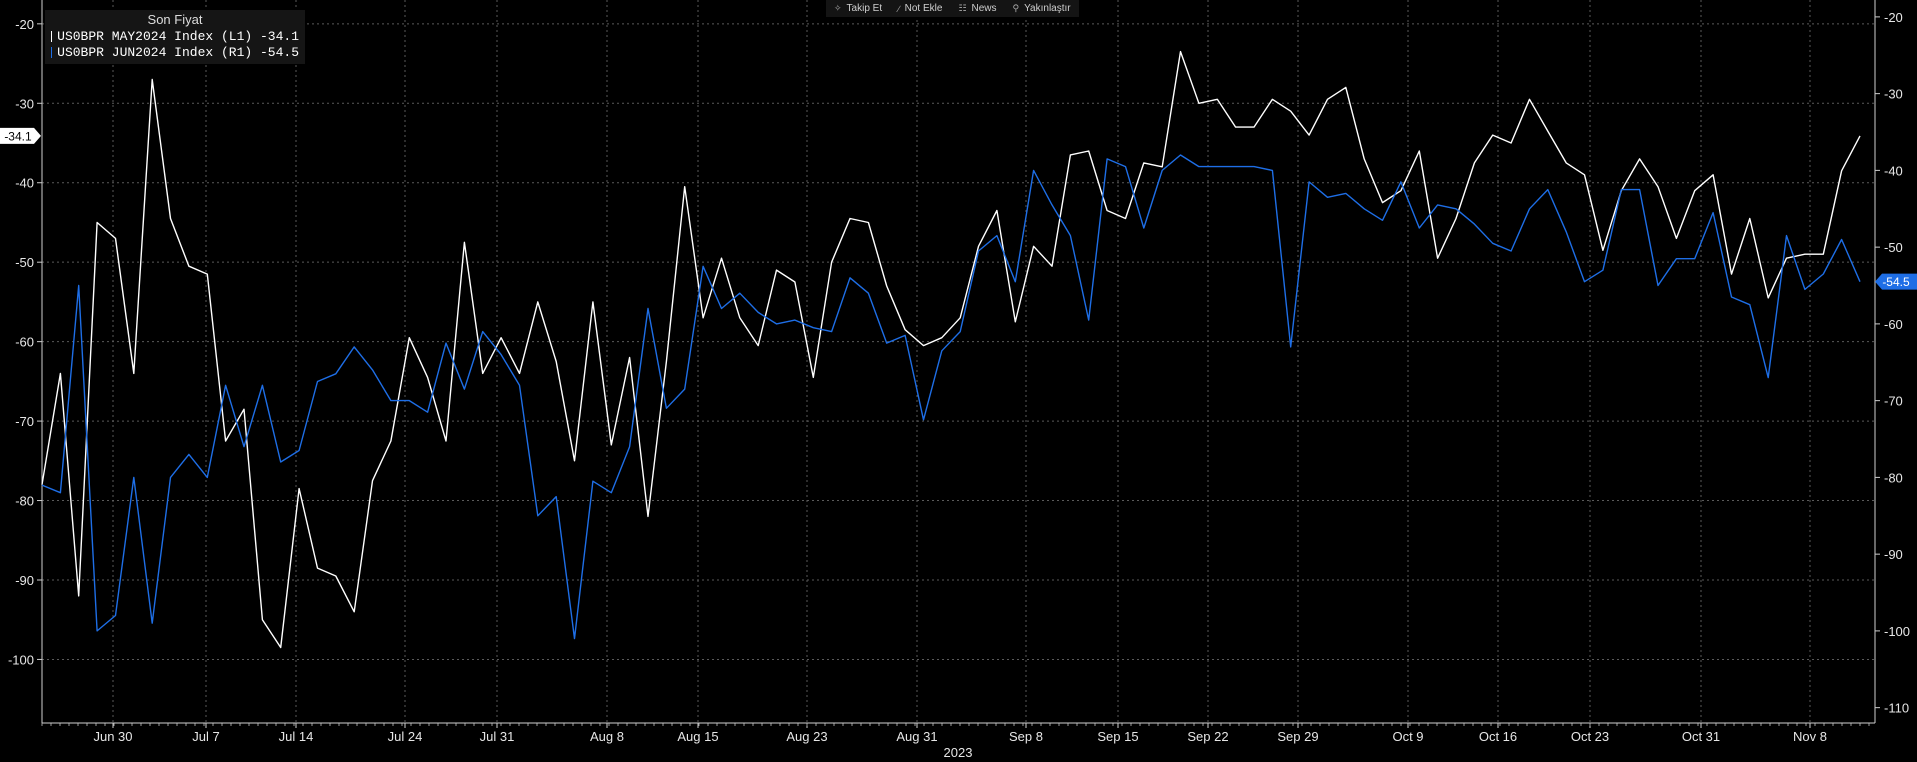  I want to click on legend-label: US0BPR JUN2024 Index (R1) -54.5, so click(178, 52).